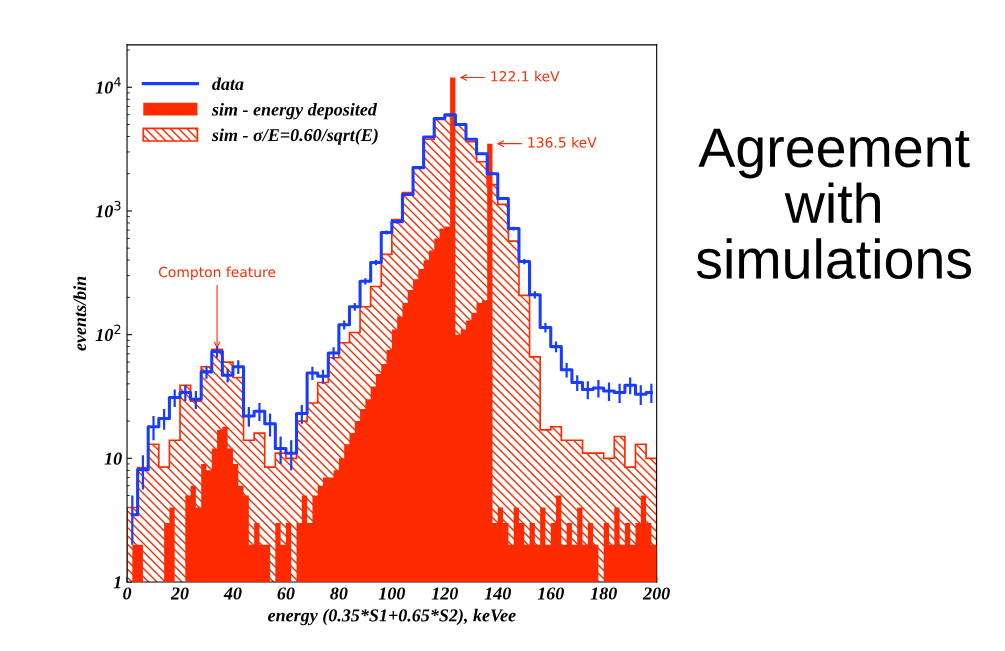 The image size is (1005, 651). Describe the element at coordinates (294, 111) in the screenshot. I see `legend-label: sim - energy deposited` at that location.